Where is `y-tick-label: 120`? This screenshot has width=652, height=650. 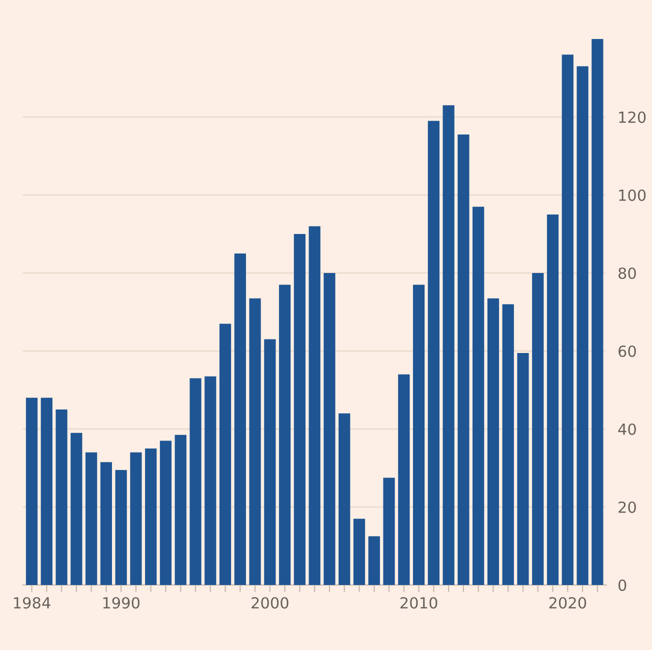
y-tick-label: 120 is located at coordinates (632, 117).